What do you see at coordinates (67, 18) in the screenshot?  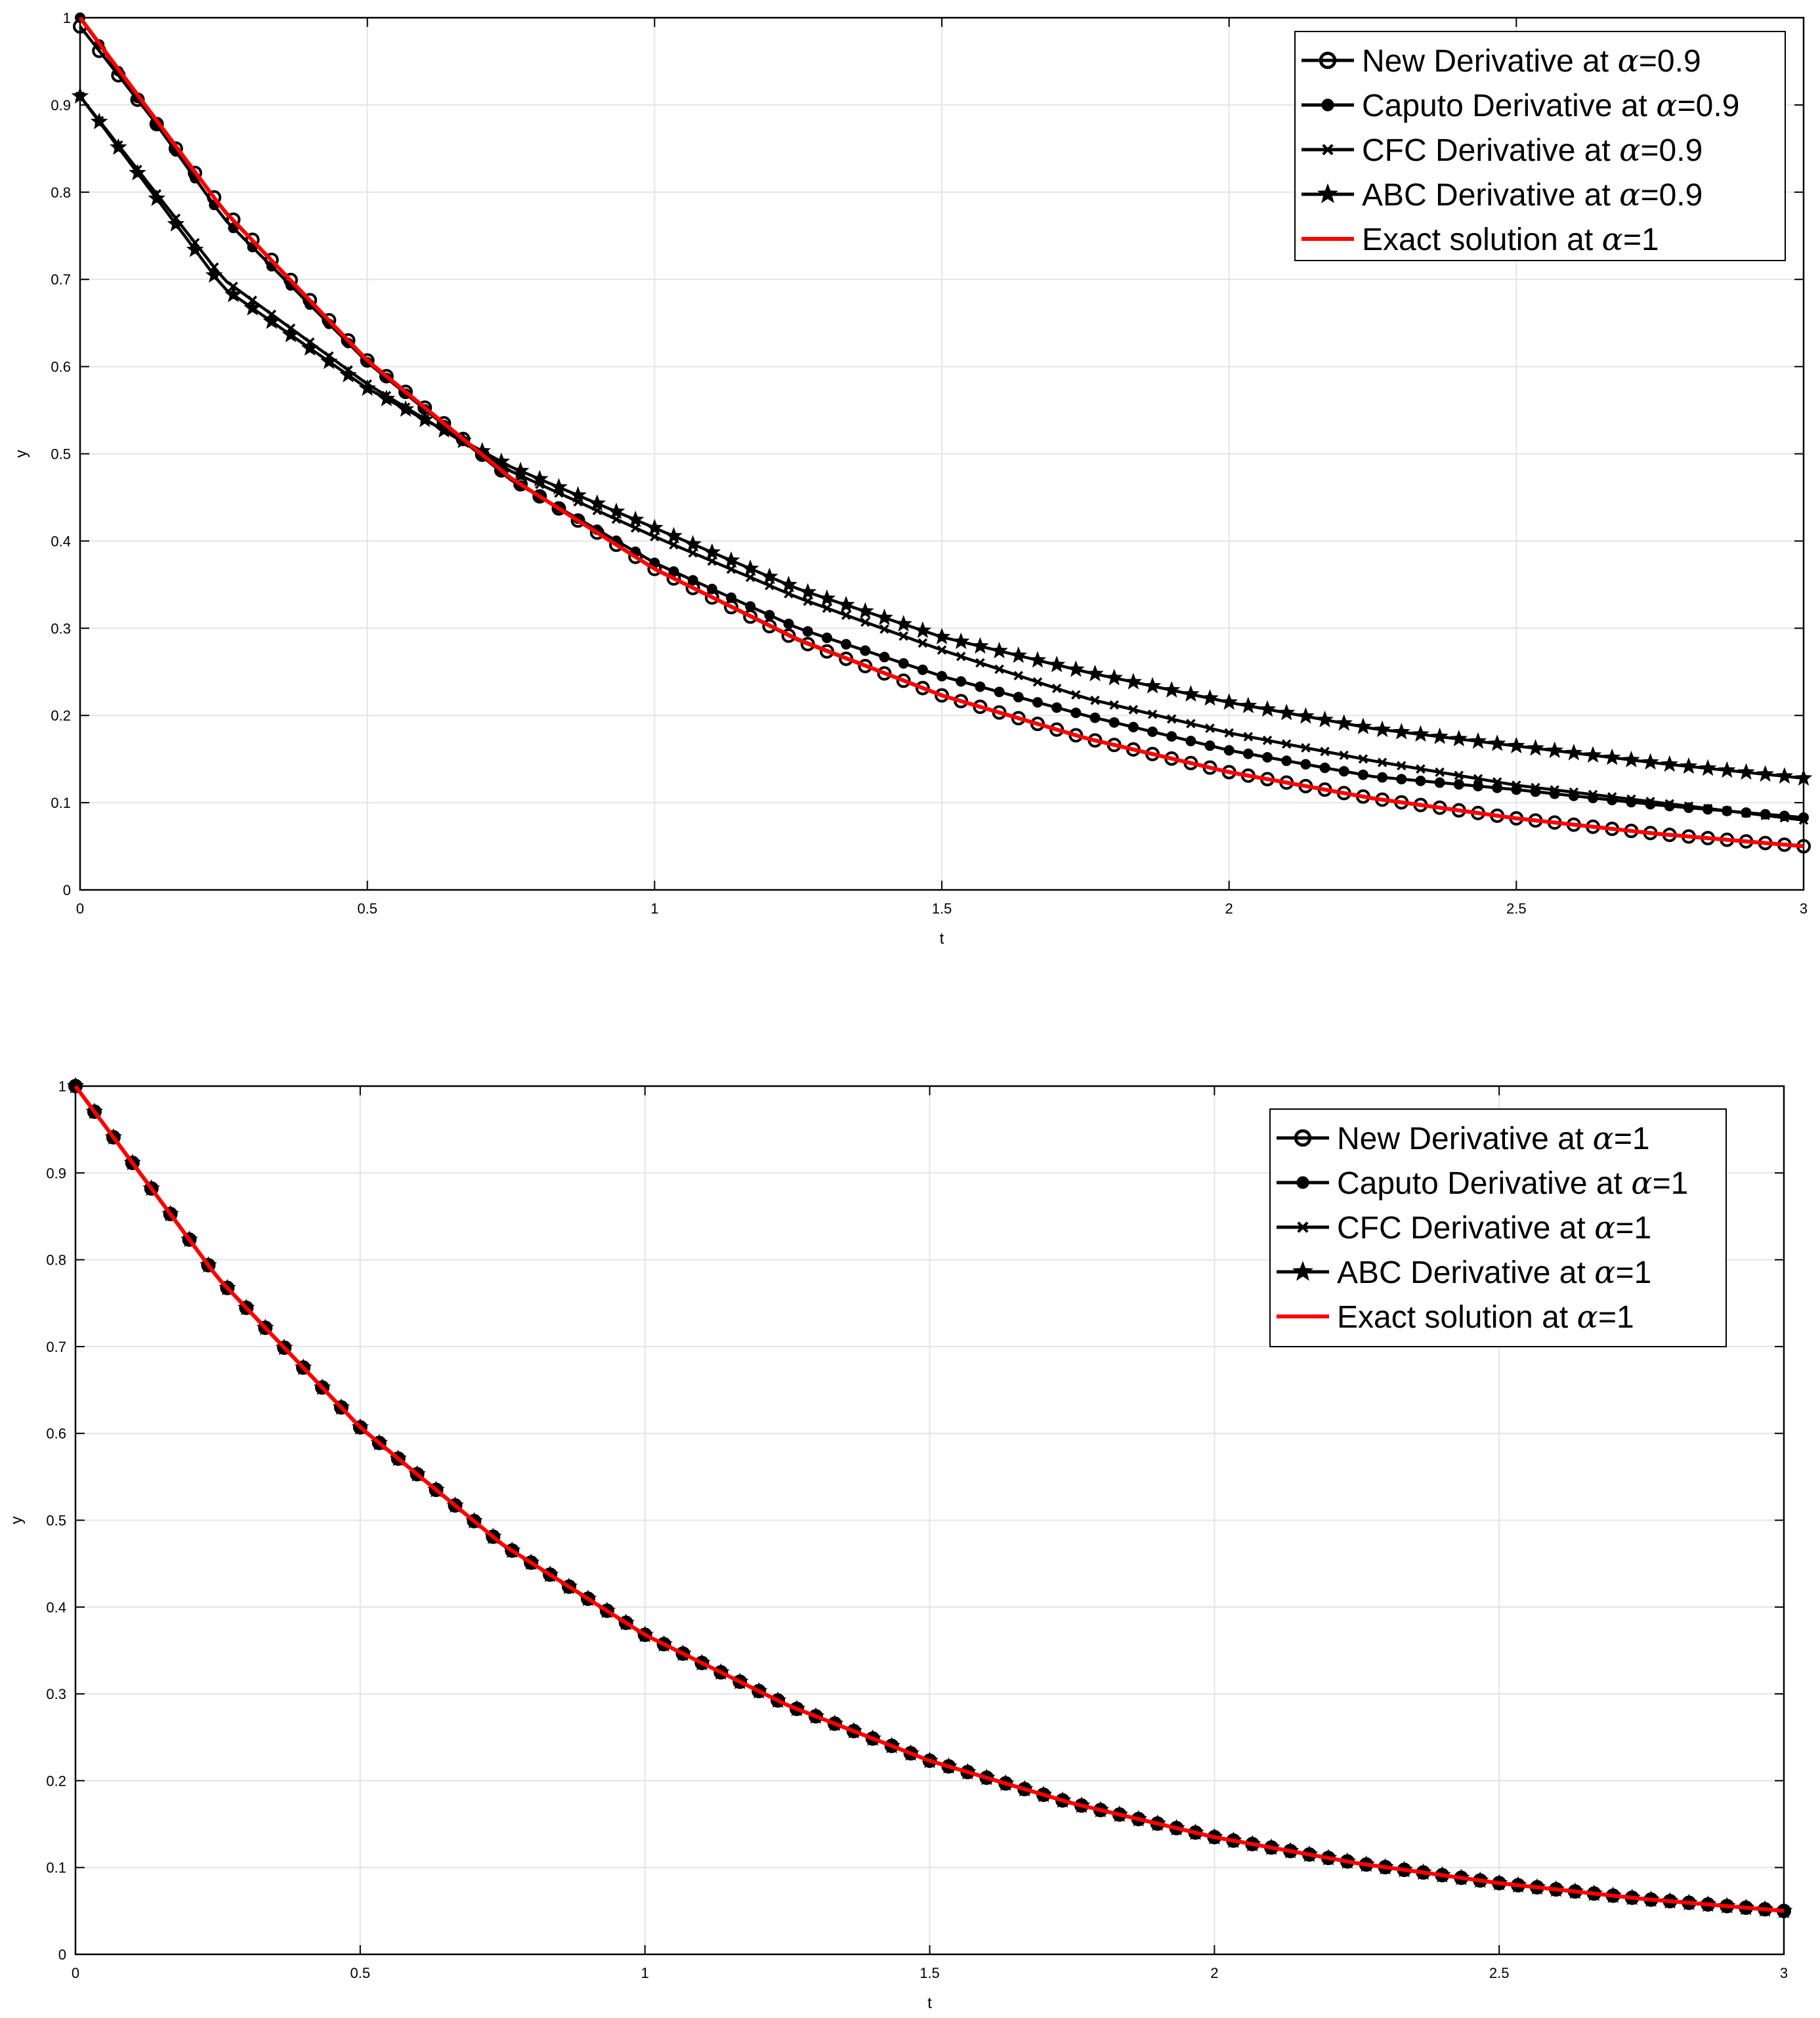 I see `y-tick-label: 1` at bounding box center [67, 18].